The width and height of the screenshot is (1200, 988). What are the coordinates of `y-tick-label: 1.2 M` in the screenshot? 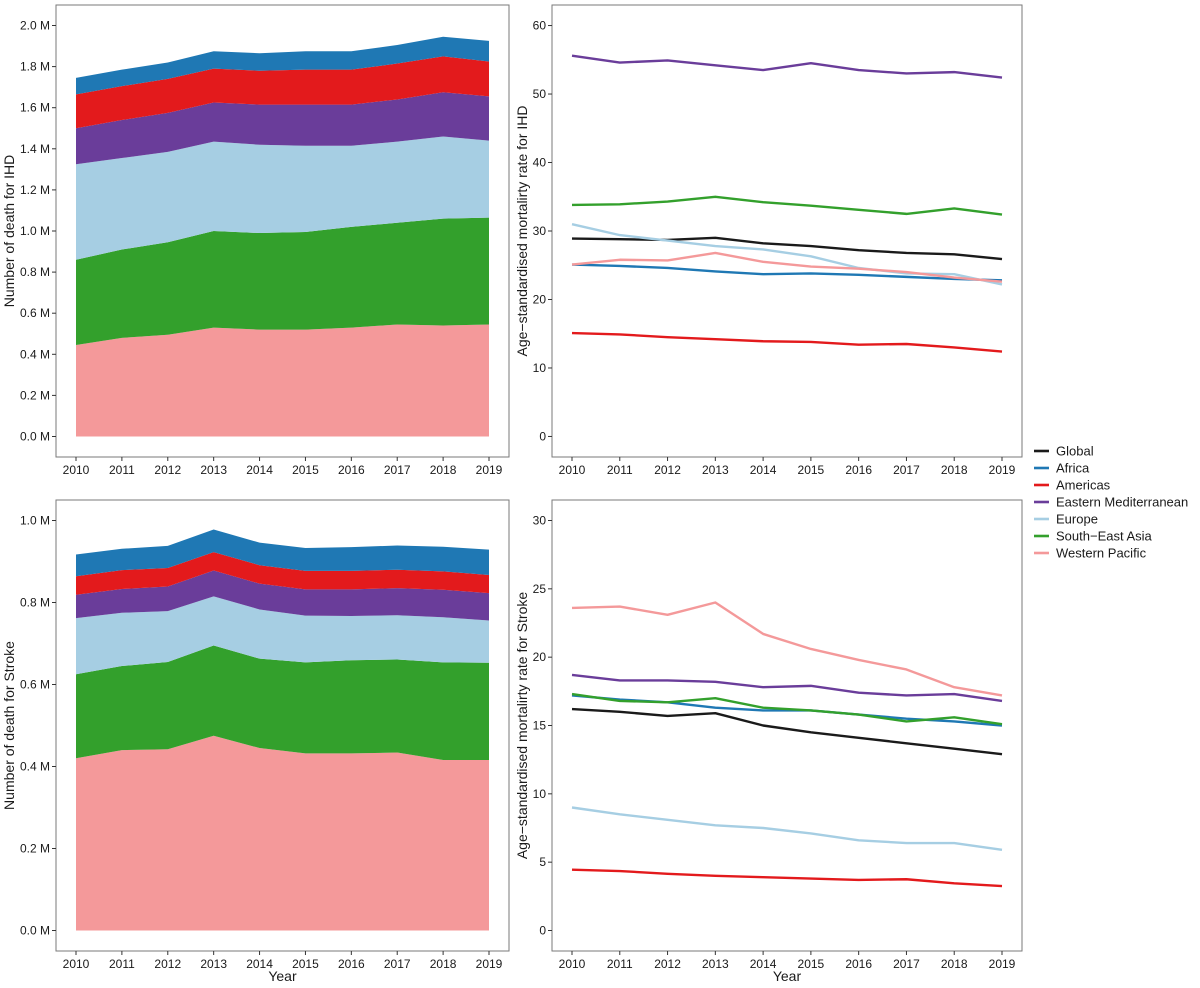 It's located at (35, 190).